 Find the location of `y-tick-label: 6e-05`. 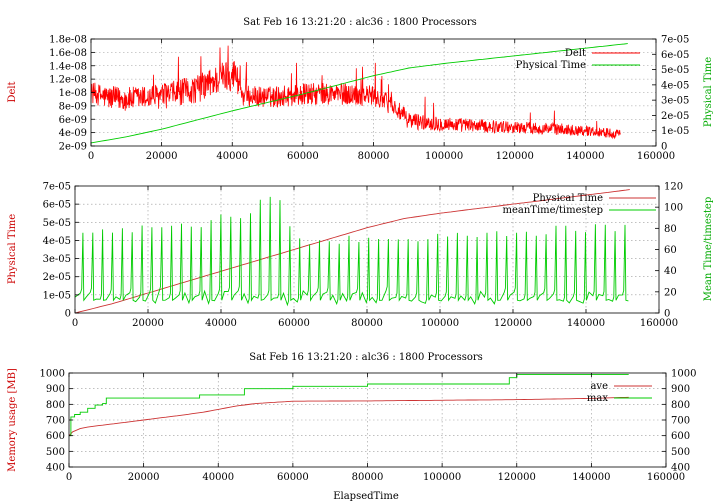

y-tick-label: 6e-05 is located at coordinates (57, 205).